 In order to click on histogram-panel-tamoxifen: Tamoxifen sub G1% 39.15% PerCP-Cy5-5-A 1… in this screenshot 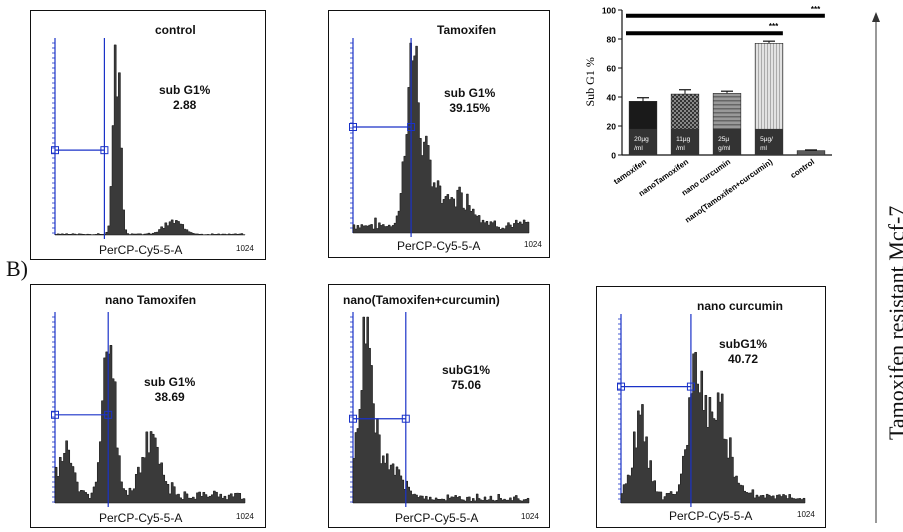, I will do `click(439, 134)`.